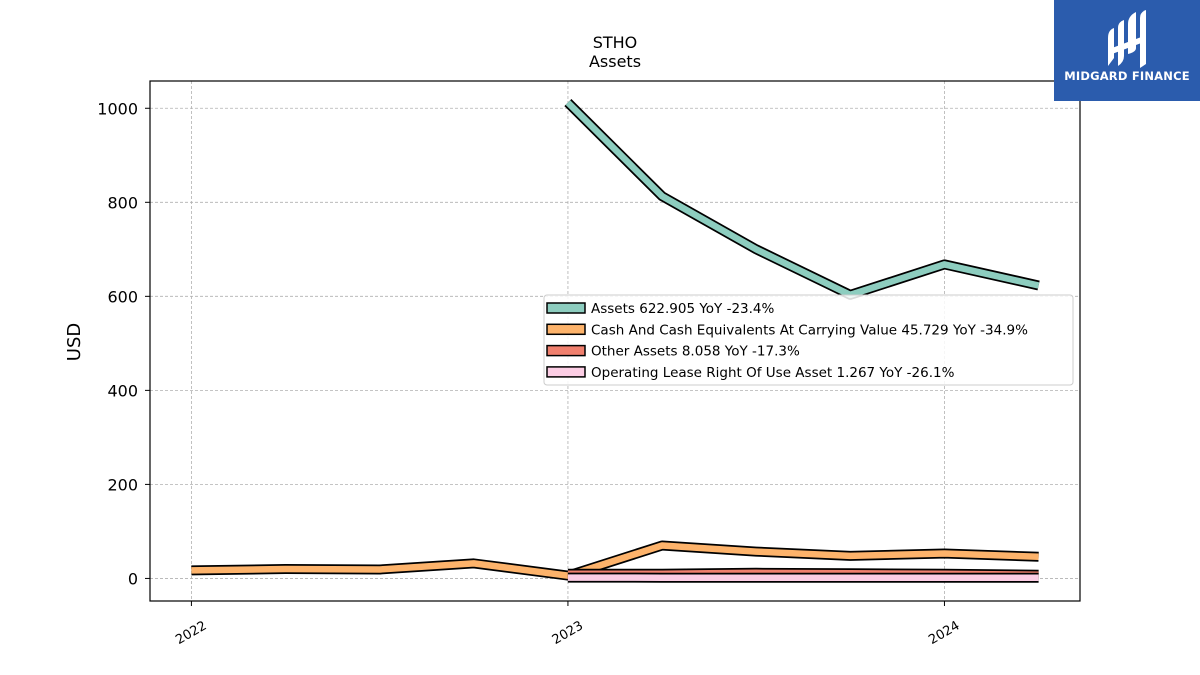 The height and width of the screenshot is (675, 1200). Describe the element at coordinates (1127, 39) in the screenshot. I see `midgard-logo-icon` at that location.